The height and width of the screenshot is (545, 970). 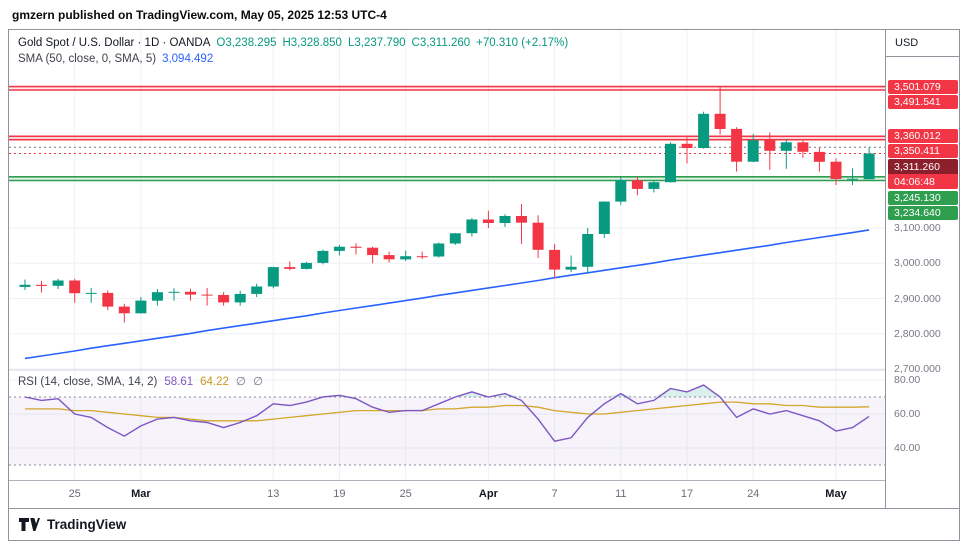 I want to click on time-axis-label: 19, so click(x=339, y=494).